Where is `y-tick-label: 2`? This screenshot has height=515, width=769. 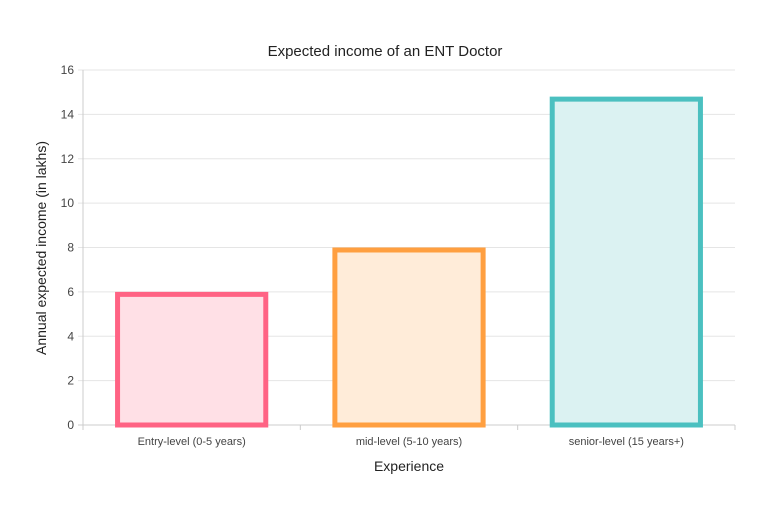 y-tick-label: 2 is located at coordinates (70, 381).